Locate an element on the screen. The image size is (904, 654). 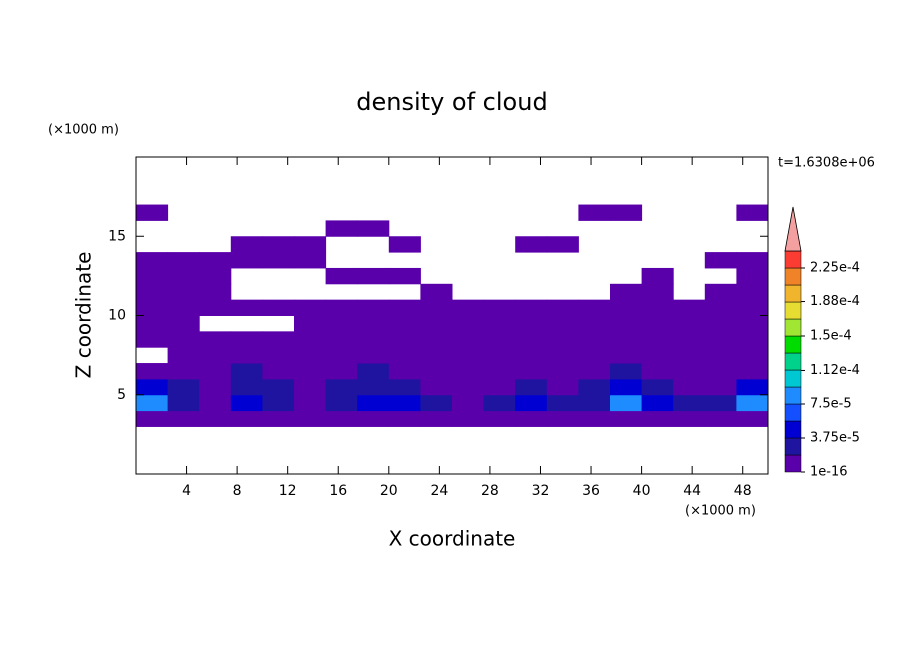
x-tick-label: 20 is located at coordinates (389, 491).